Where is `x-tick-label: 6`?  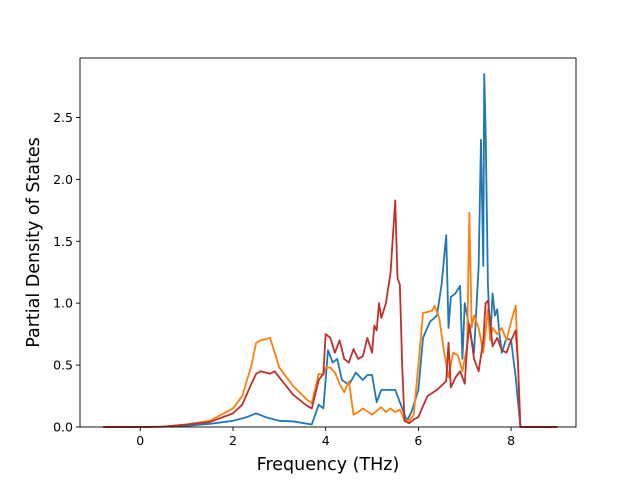
x-tick-label: 6 is located at coordinates (418, 440).